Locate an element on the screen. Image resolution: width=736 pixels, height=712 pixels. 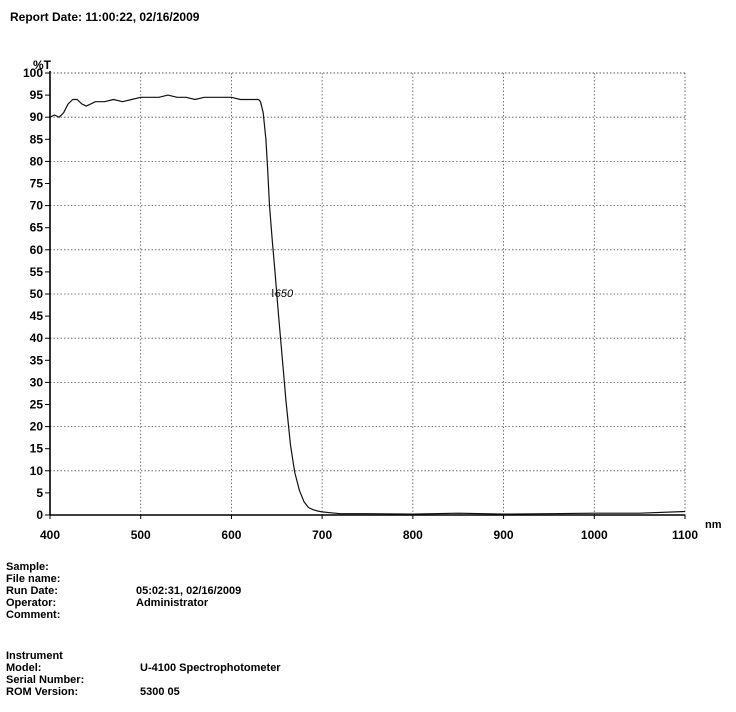
x-tick-label-800: 800 is located at coordinates (413, 535).